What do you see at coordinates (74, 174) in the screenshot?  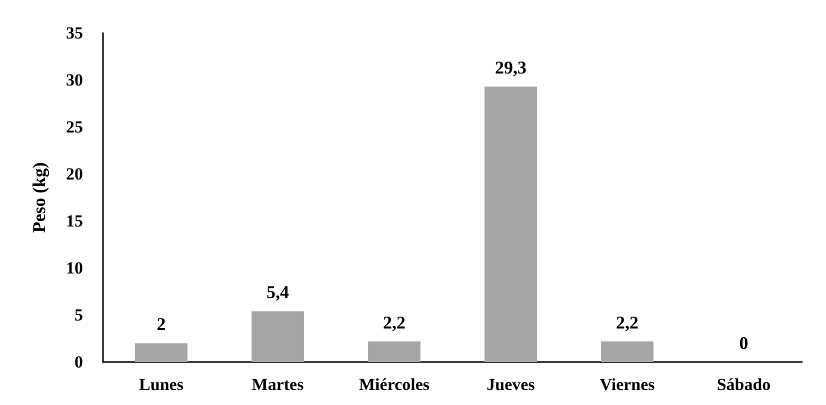 I see `y-tick-label: 20` at bounding box center [74, 174].